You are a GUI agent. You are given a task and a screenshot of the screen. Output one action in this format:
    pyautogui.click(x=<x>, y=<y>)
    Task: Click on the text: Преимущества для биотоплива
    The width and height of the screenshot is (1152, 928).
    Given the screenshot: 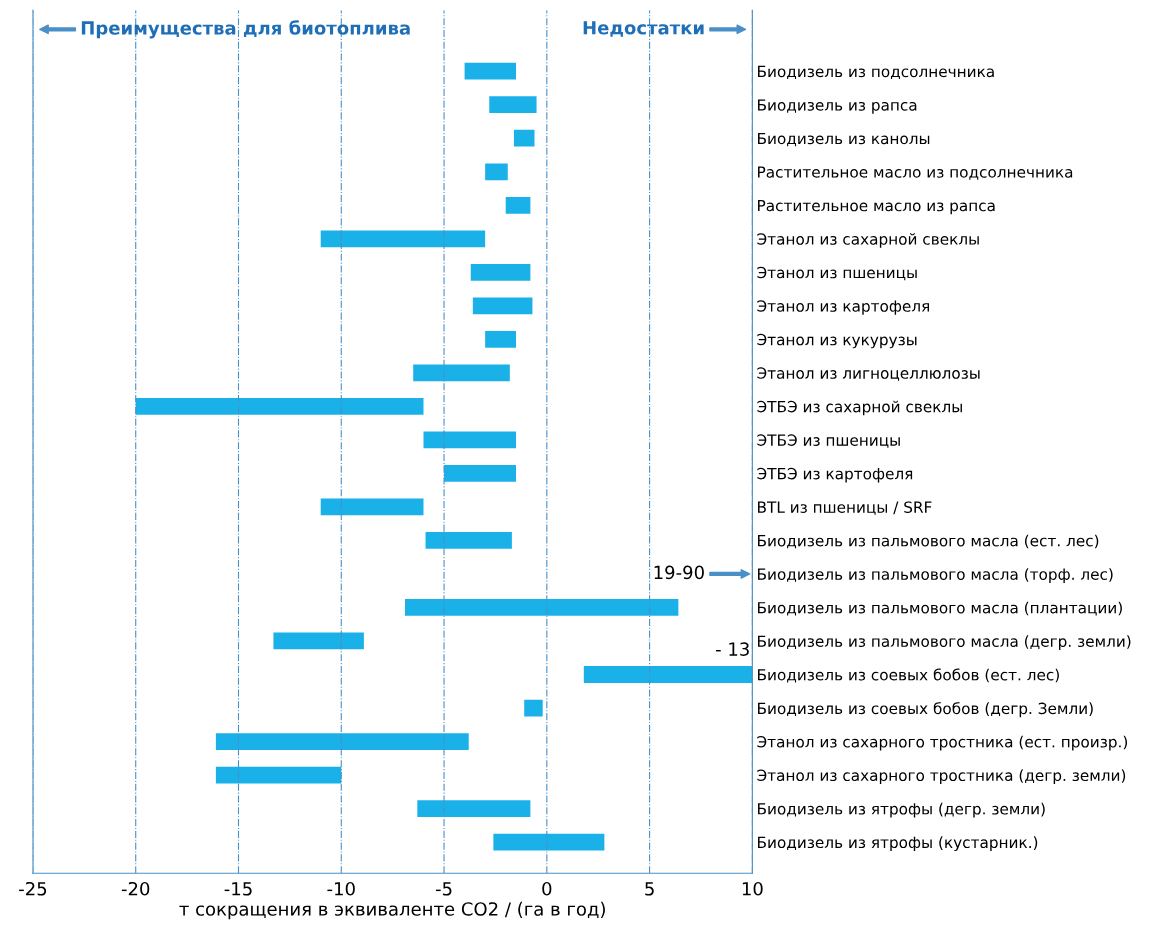 What is the action you would take?
    pyautogui.click(x=245, y=29)
    